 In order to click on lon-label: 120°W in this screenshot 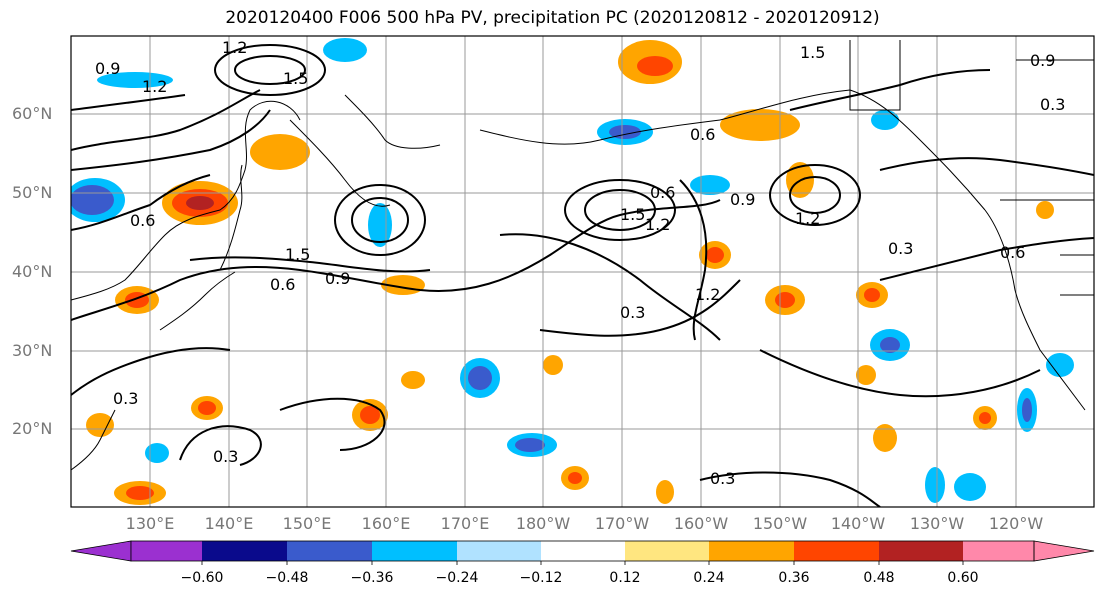, I will do `click(1016, 523)`.